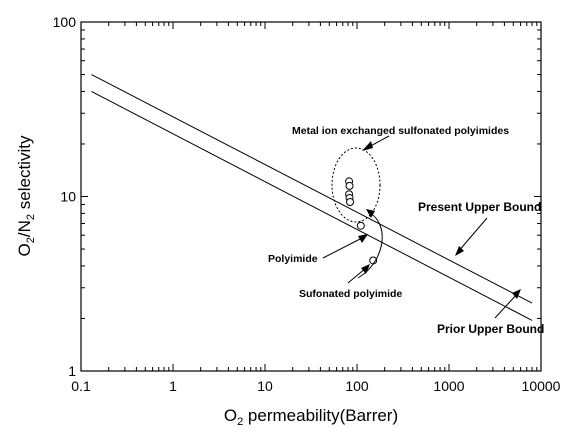  Describe the element at coordinates (350, 294) in the screenshot. I see `sufonated-polyimide-label: Sufonated polyimide` at that location.